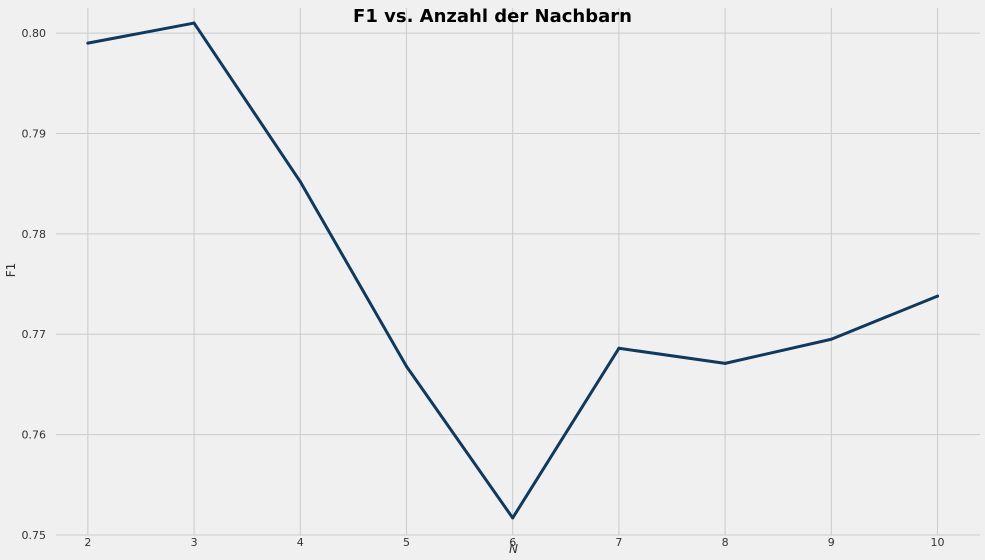 The height and width of the screenshot is (560, 985). Describe the element at coordinates (492, 16) in the screenshot. I see `chart-title: F1 vs. Anzahl der Nachbarn` at that location.